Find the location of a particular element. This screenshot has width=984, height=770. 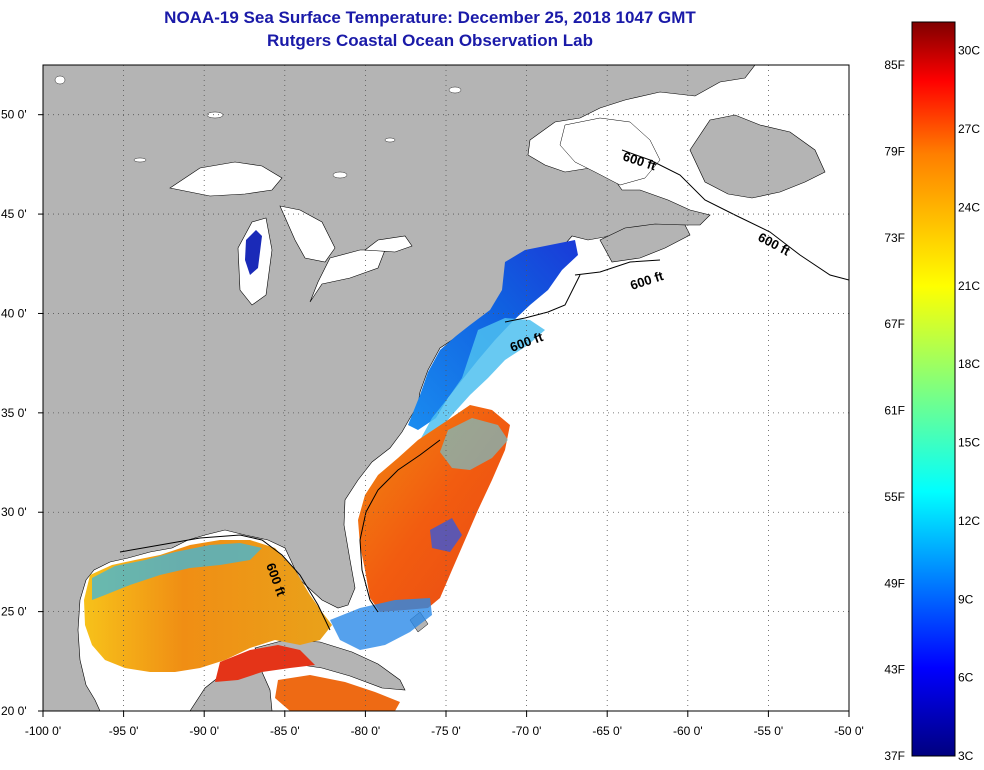

colorbar-c-label: 27C is located at coordinates (969, 129).